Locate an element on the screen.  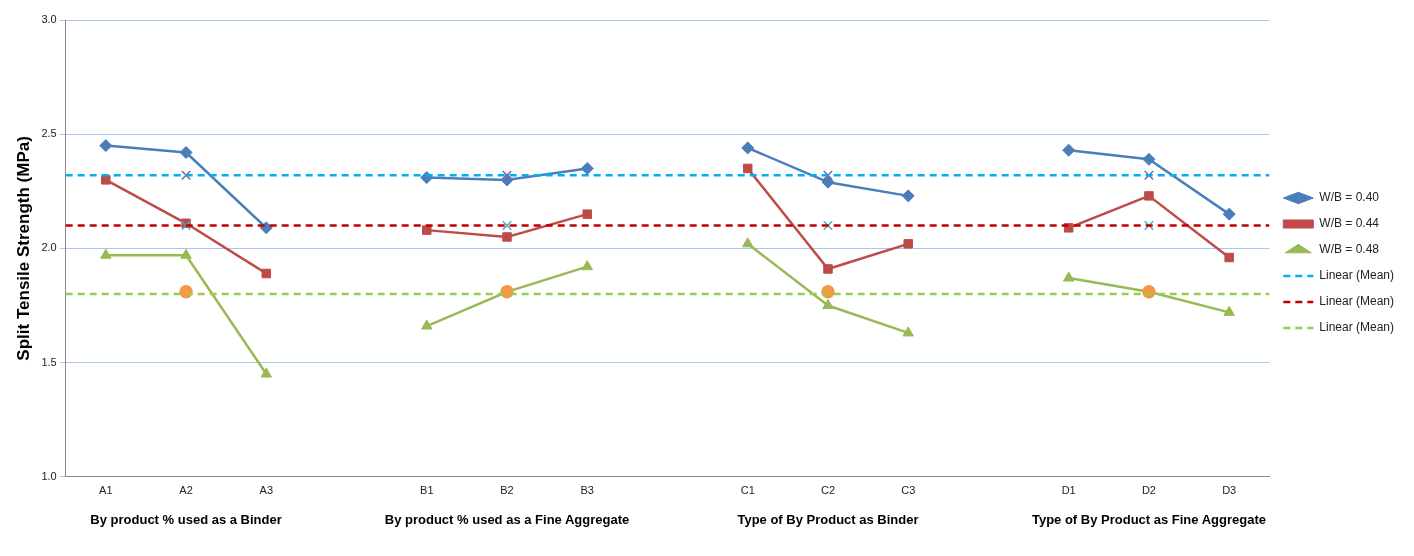
y-tick-label: 2.0 is located at coordinates (49, 247).